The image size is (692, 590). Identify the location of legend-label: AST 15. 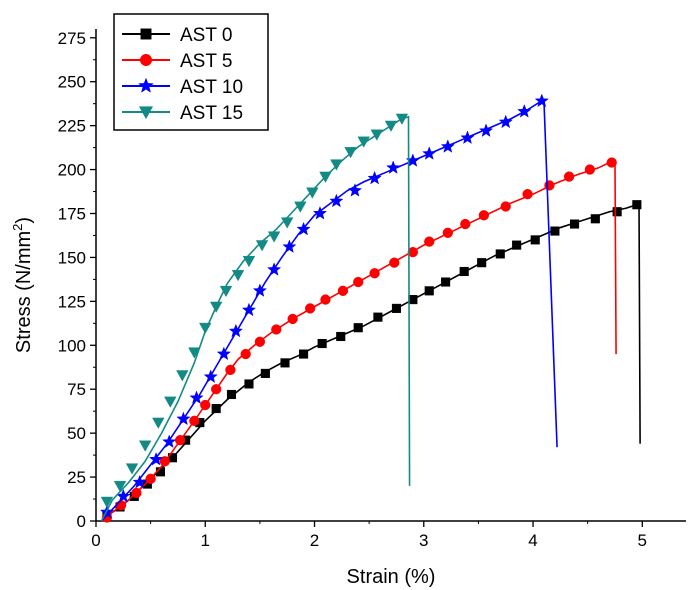
(211, 113).